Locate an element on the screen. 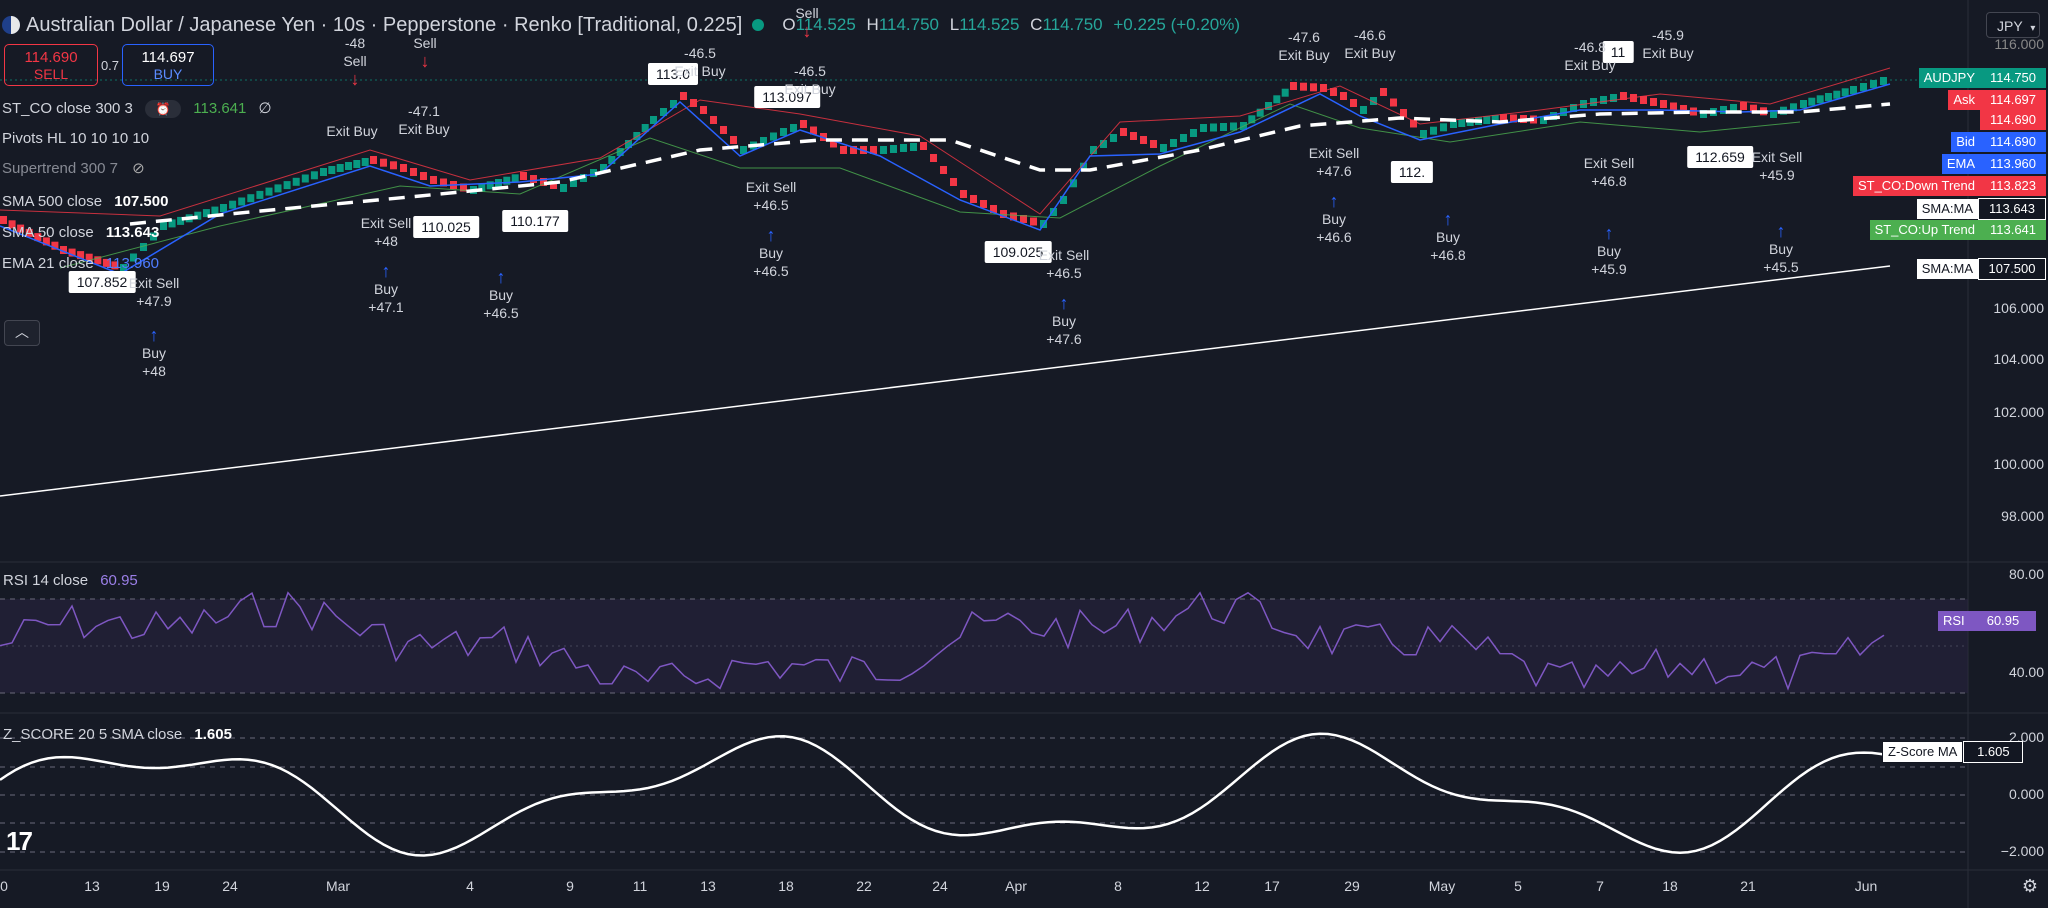  indicator-label: SMA 50 close is located at coordinates (48, 232).